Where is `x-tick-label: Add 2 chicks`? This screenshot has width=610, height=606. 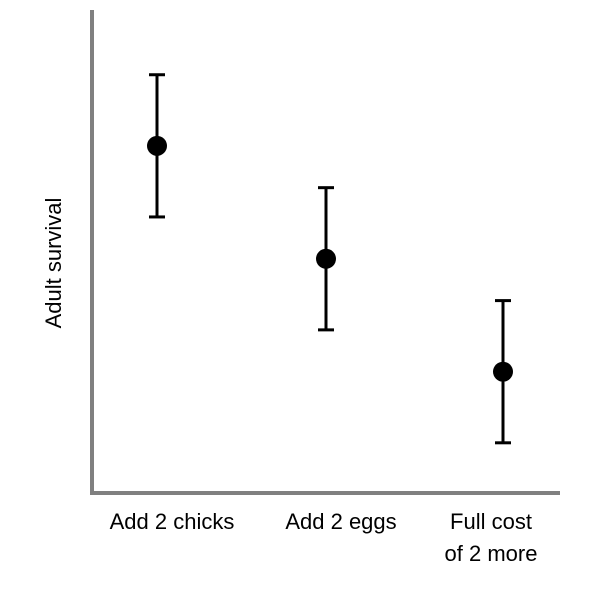
x-tick-label: Add 2 chicks is located at coordinates (172, 521).